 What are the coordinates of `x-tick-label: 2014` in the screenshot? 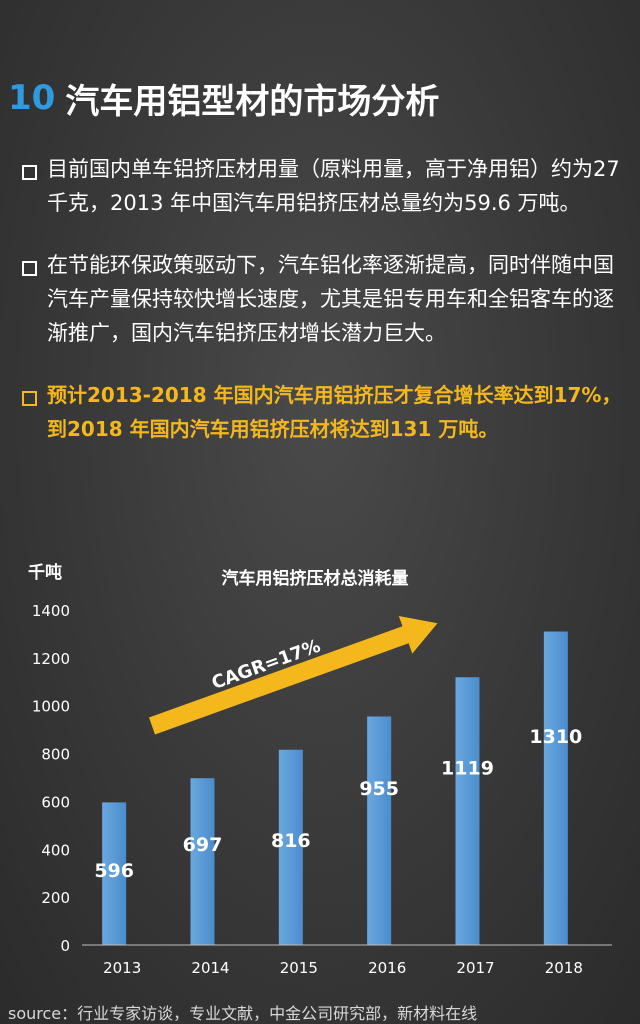 It's located at (210, 968).